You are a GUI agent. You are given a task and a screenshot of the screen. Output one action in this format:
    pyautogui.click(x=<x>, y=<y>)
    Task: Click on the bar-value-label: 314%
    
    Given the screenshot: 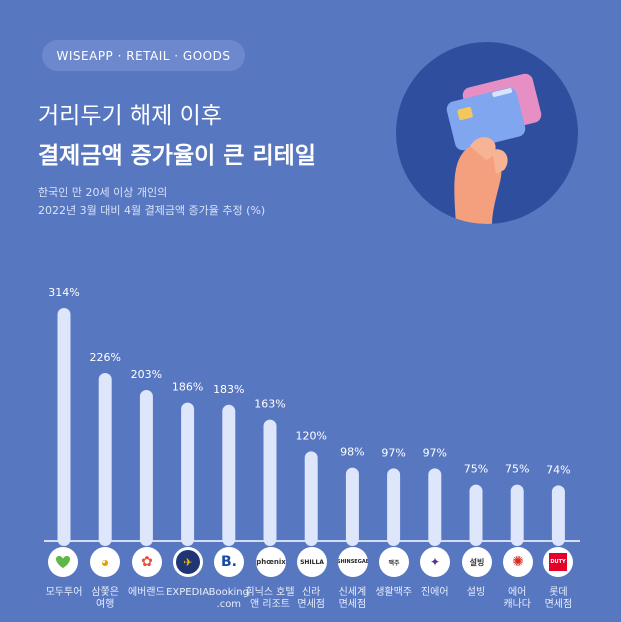 What is the action you would take?
    pyautogui.click(x=63, y=292)
    